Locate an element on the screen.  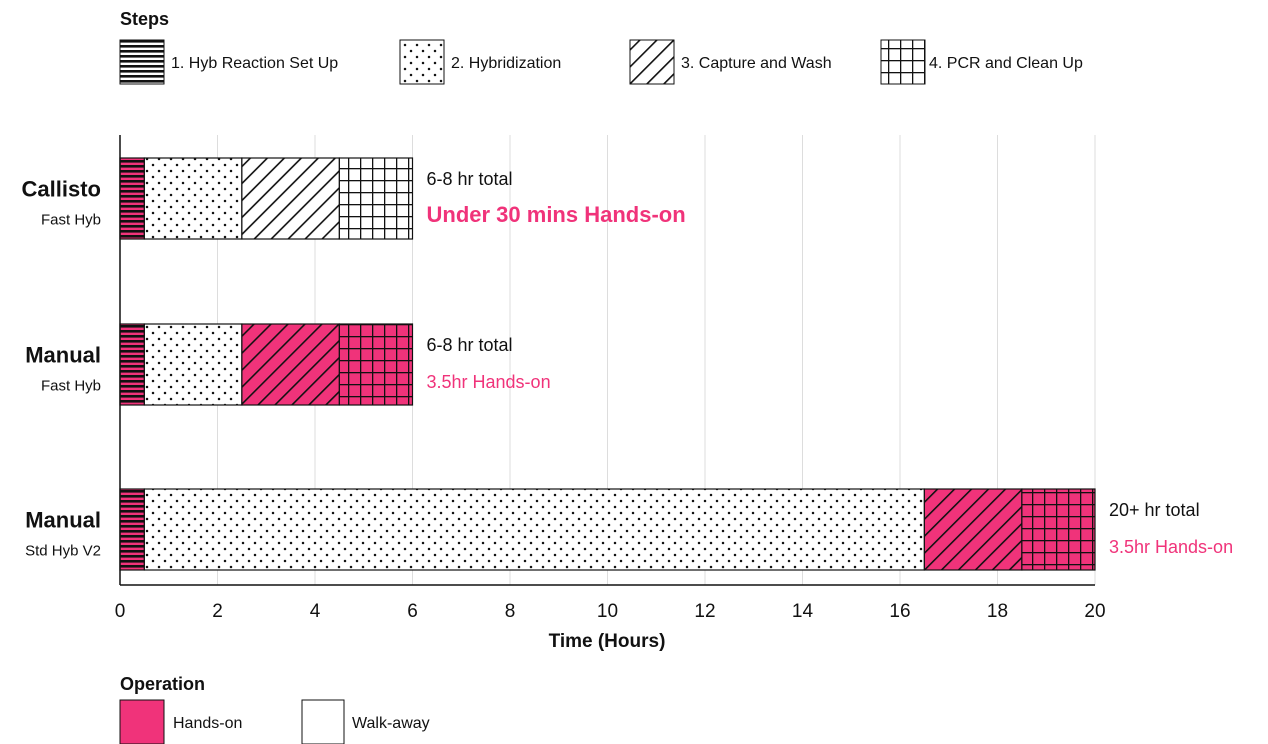
legend-label-step-3: 3. Capture and Wash is located at coordinates (756, 63).